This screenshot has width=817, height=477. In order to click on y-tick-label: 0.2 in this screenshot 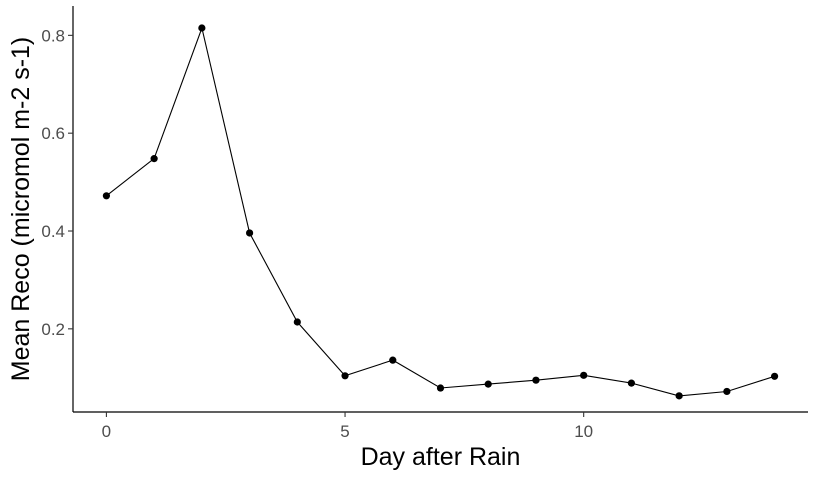, I will do `click(53, 329)`.